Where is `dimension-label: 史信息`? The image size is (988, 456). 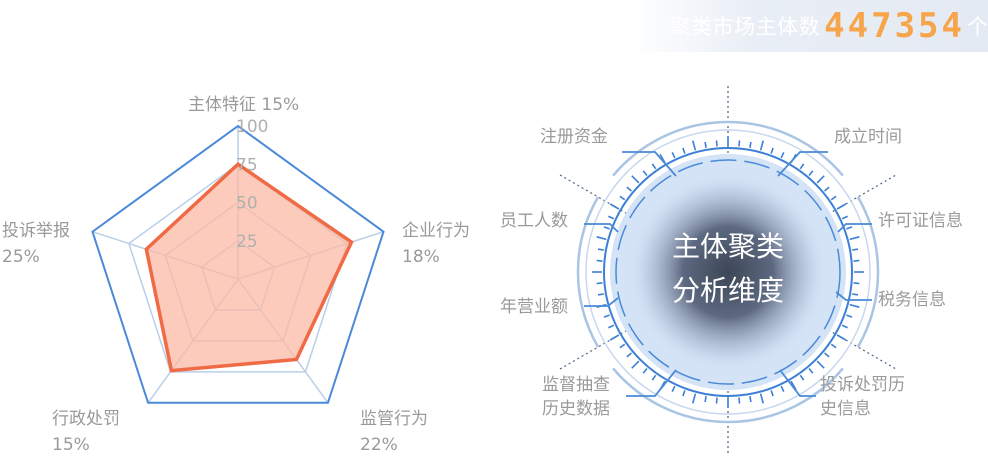 dimension-label: 史信息 is located at coordinates (845, 409).